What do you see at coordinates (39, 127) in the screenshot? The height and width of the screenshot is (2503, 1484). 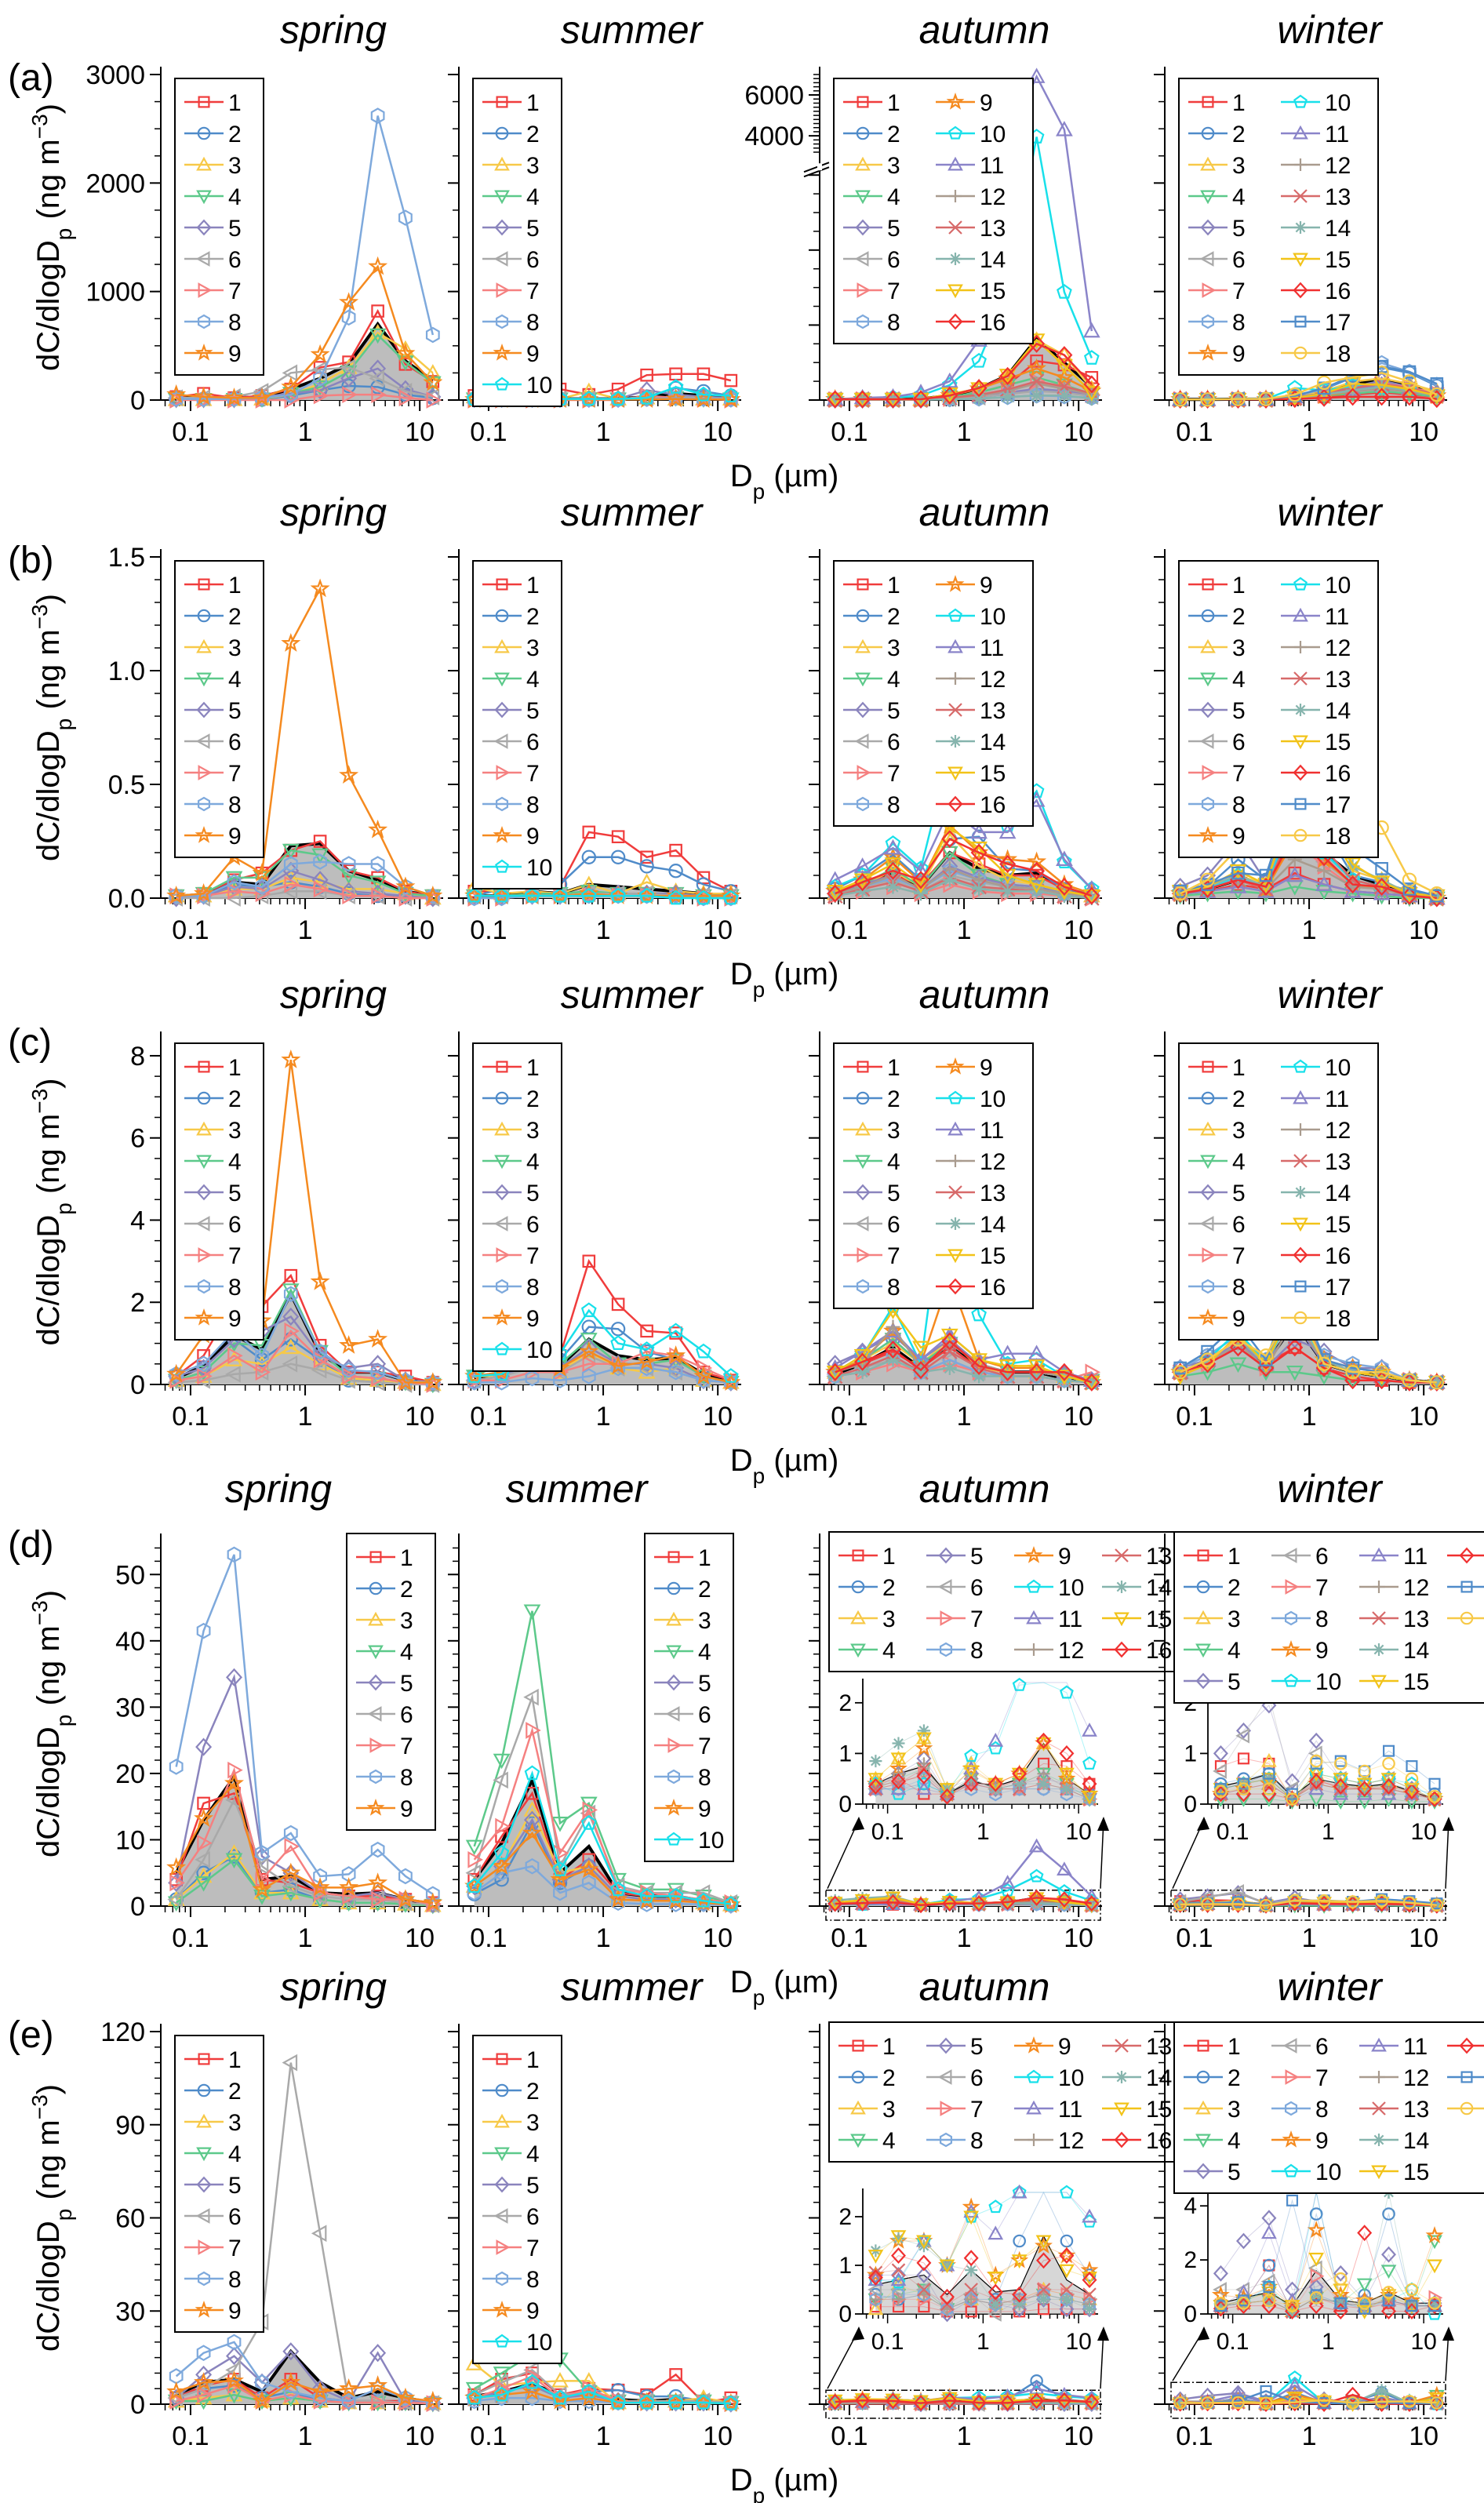 I see `y-axis-title-part: −3` at bounding box center [39, 127].